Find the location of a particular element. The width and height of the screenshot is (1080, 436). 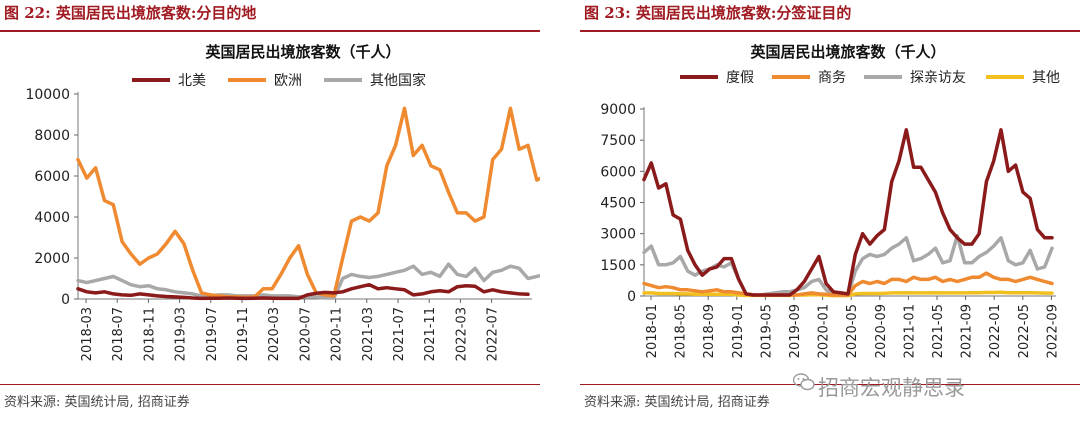

figure-title: 图 22: 英国居民出境旅客数:分目的地 is located at coordinates (130, 13).